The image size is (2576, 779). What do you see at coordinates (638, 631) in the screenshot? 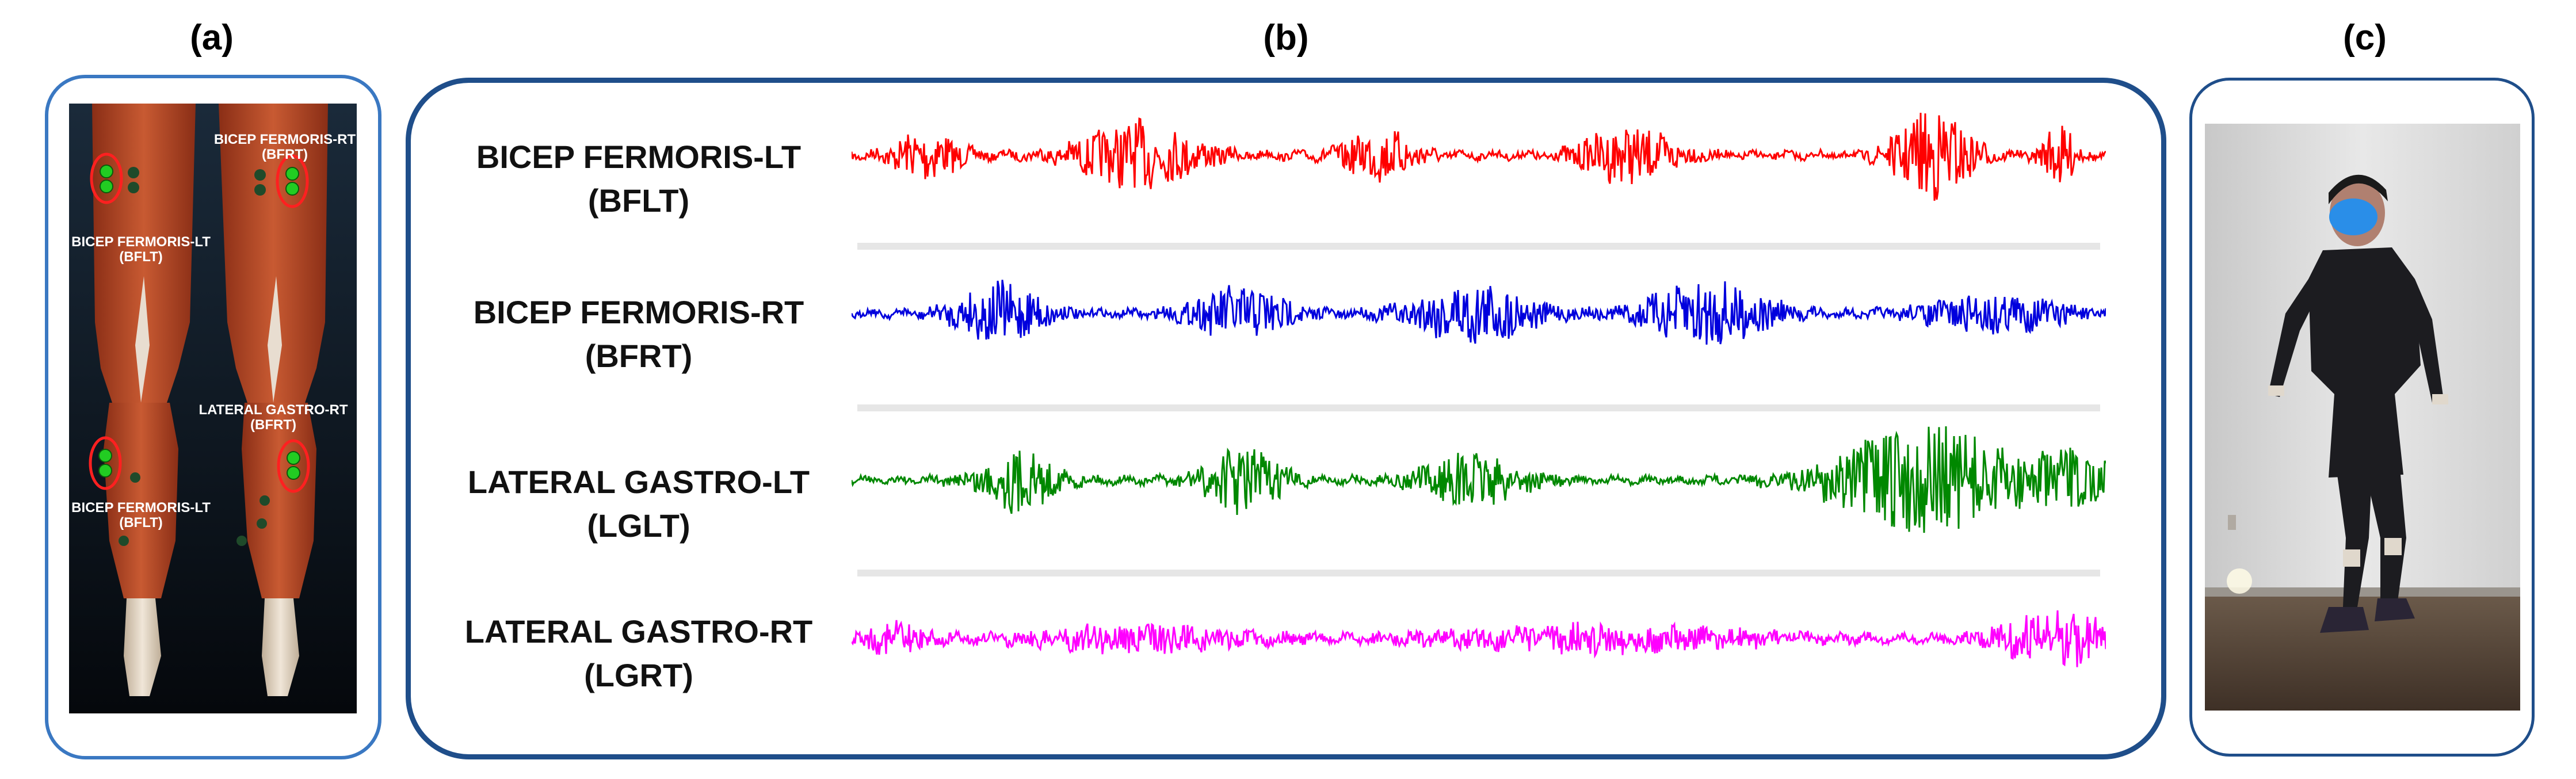
I see `signal-name: LATERAL GASTRO-RT` at bounding box center [638, 631].